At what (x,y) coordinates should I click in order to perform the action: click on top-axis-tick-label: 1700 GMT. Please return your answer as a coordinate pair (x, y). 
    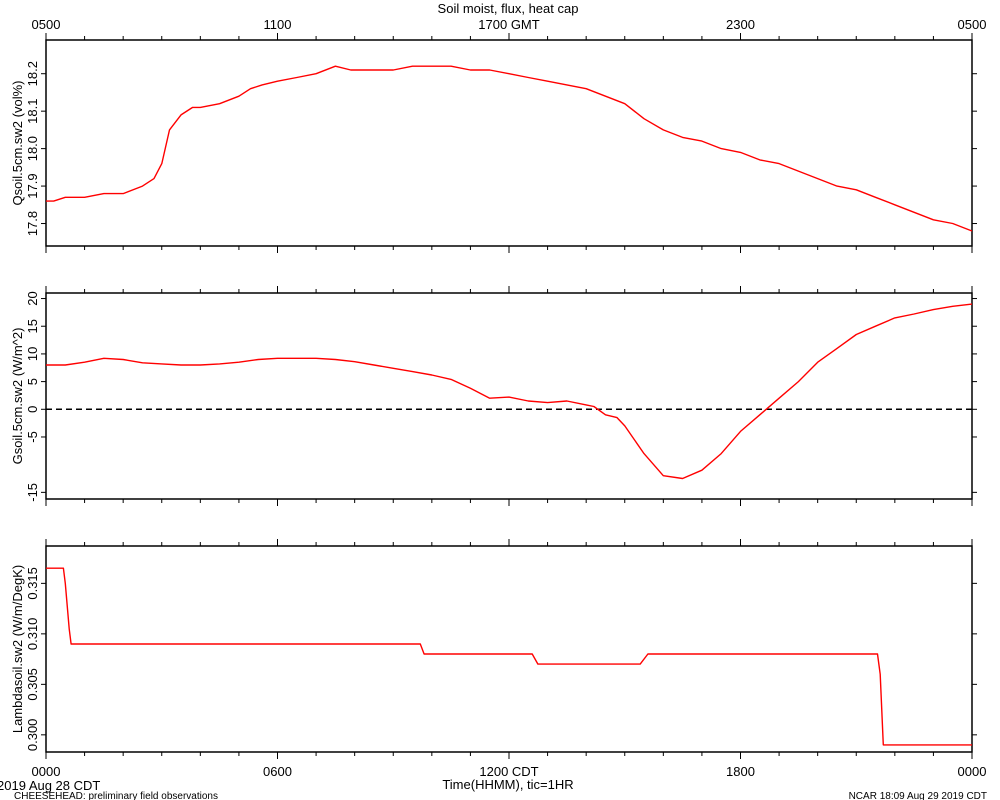
    Looking at the image, I should click on (508, 24).